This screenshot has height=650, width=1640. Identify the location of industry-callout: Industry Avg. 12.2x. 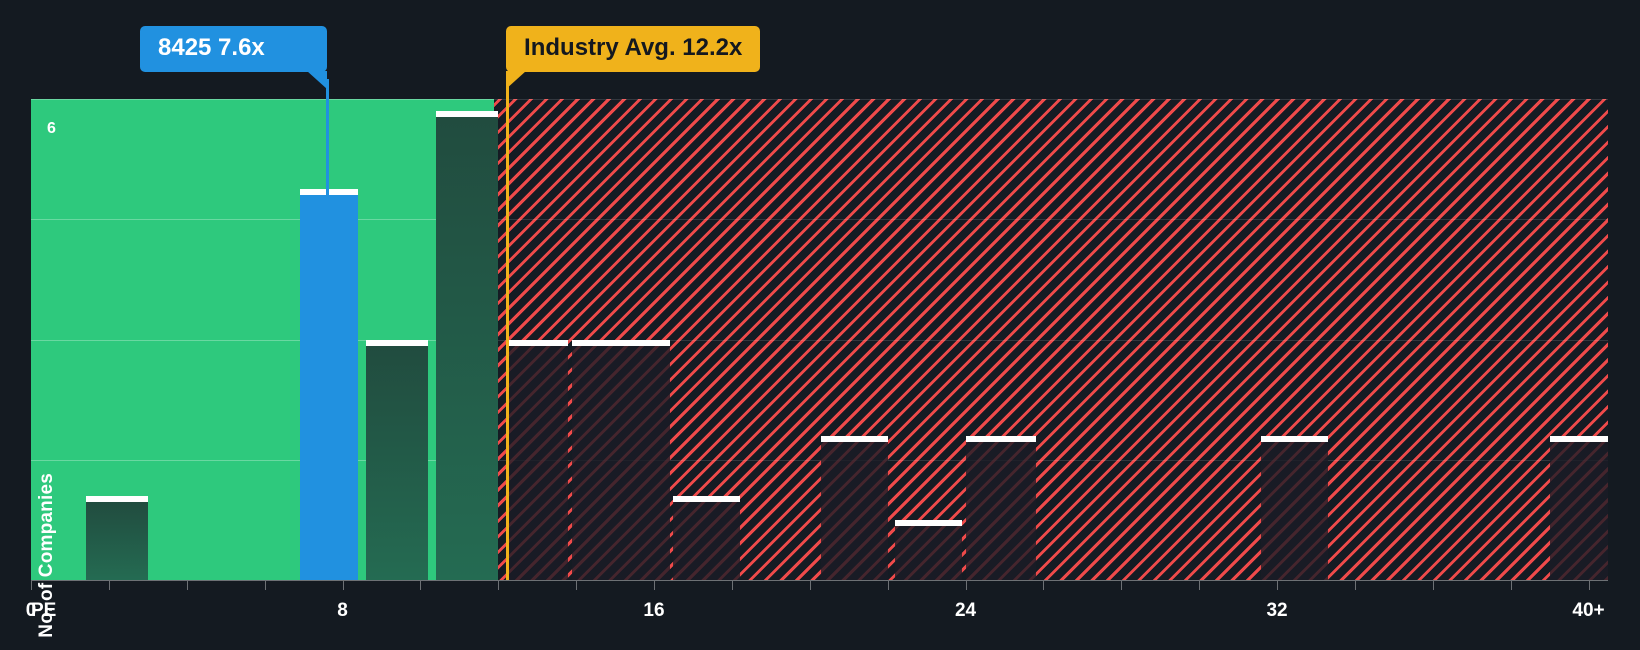
(633, 57).